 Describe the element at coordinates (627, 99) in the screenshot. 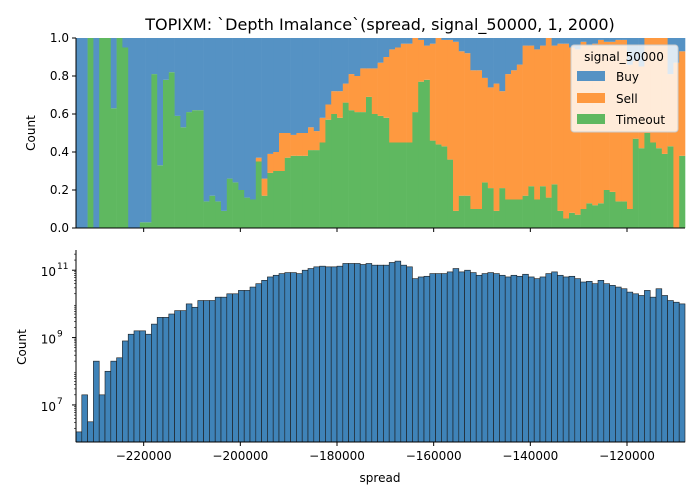

I see `legend-entry-sell: Sell` at that location.